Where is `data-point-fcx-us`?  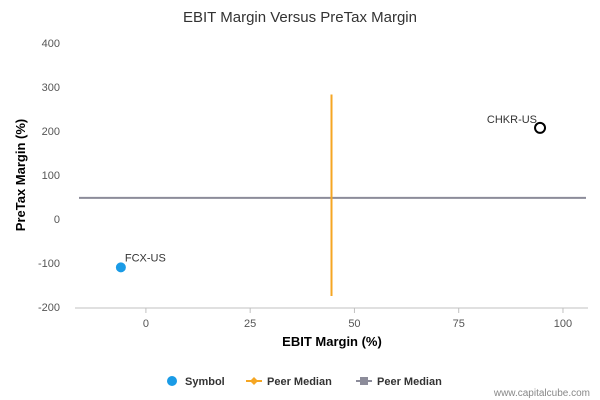
data-point-fcx-us is located at coordinates (120, 267).